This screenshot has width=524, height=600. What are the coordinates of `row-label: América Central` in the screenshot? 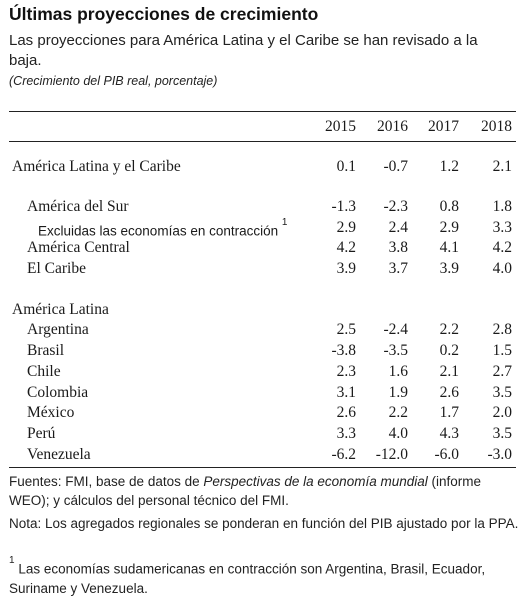 It's located at (78, 248).